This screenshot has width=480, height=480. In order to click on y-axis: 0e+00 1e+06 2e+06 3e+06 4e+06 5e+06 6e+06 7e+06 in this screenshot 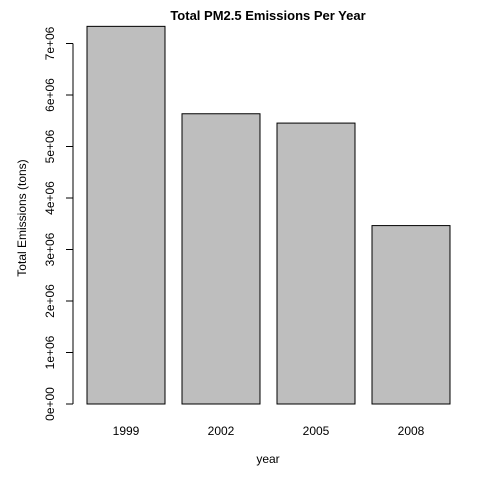, I will do `click(58, 223)`.